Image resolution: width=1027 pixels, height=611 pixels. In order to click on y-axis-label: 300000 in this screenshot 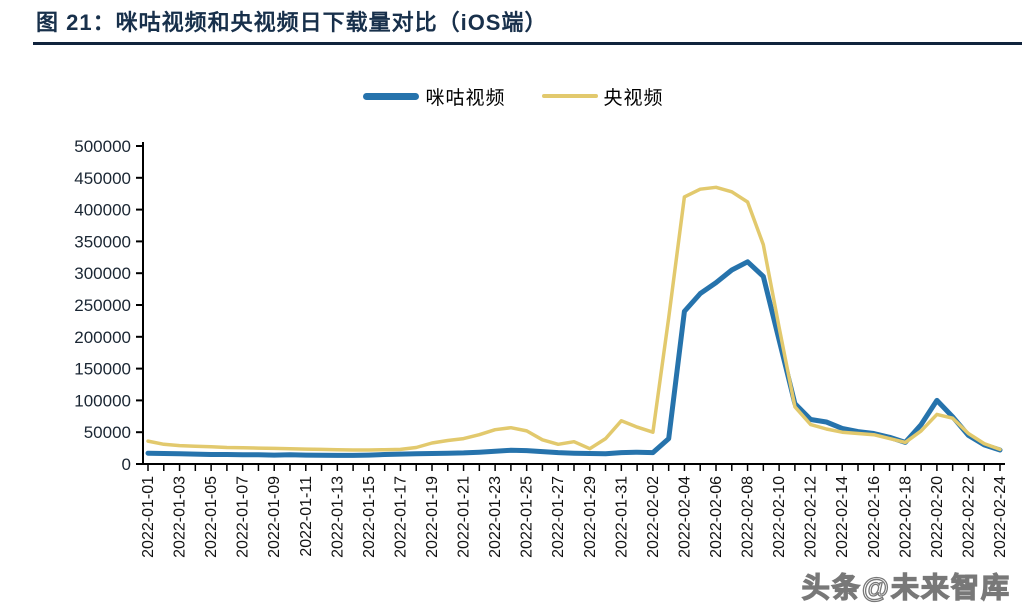, I will do `click(102, 273)`.